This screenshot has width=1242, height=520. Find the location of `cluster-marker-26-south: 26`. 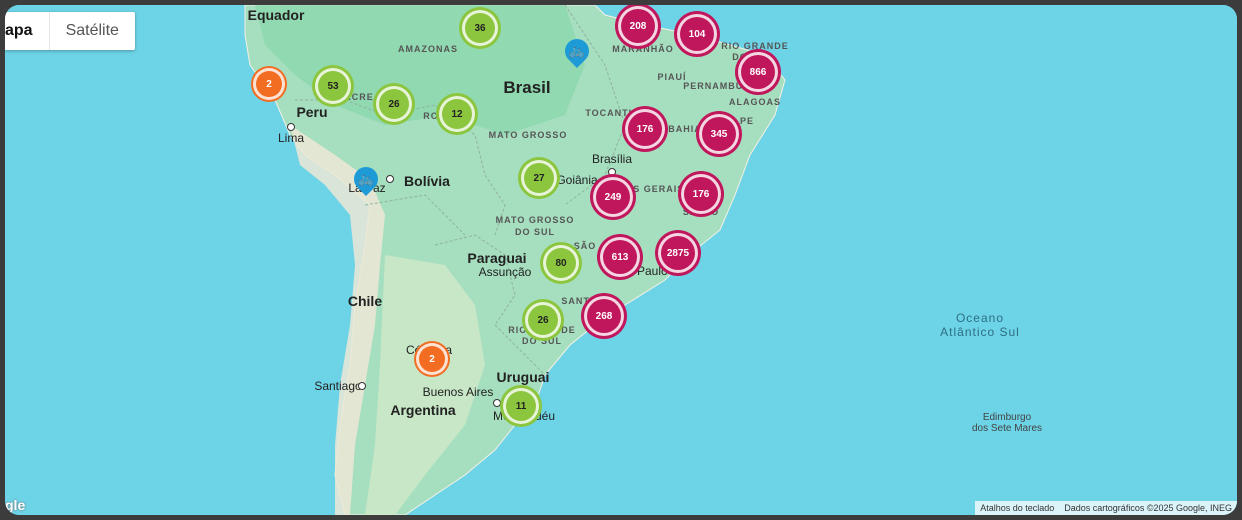

cluster-marker-26-south: 26 is located at coordinates (543, 320).